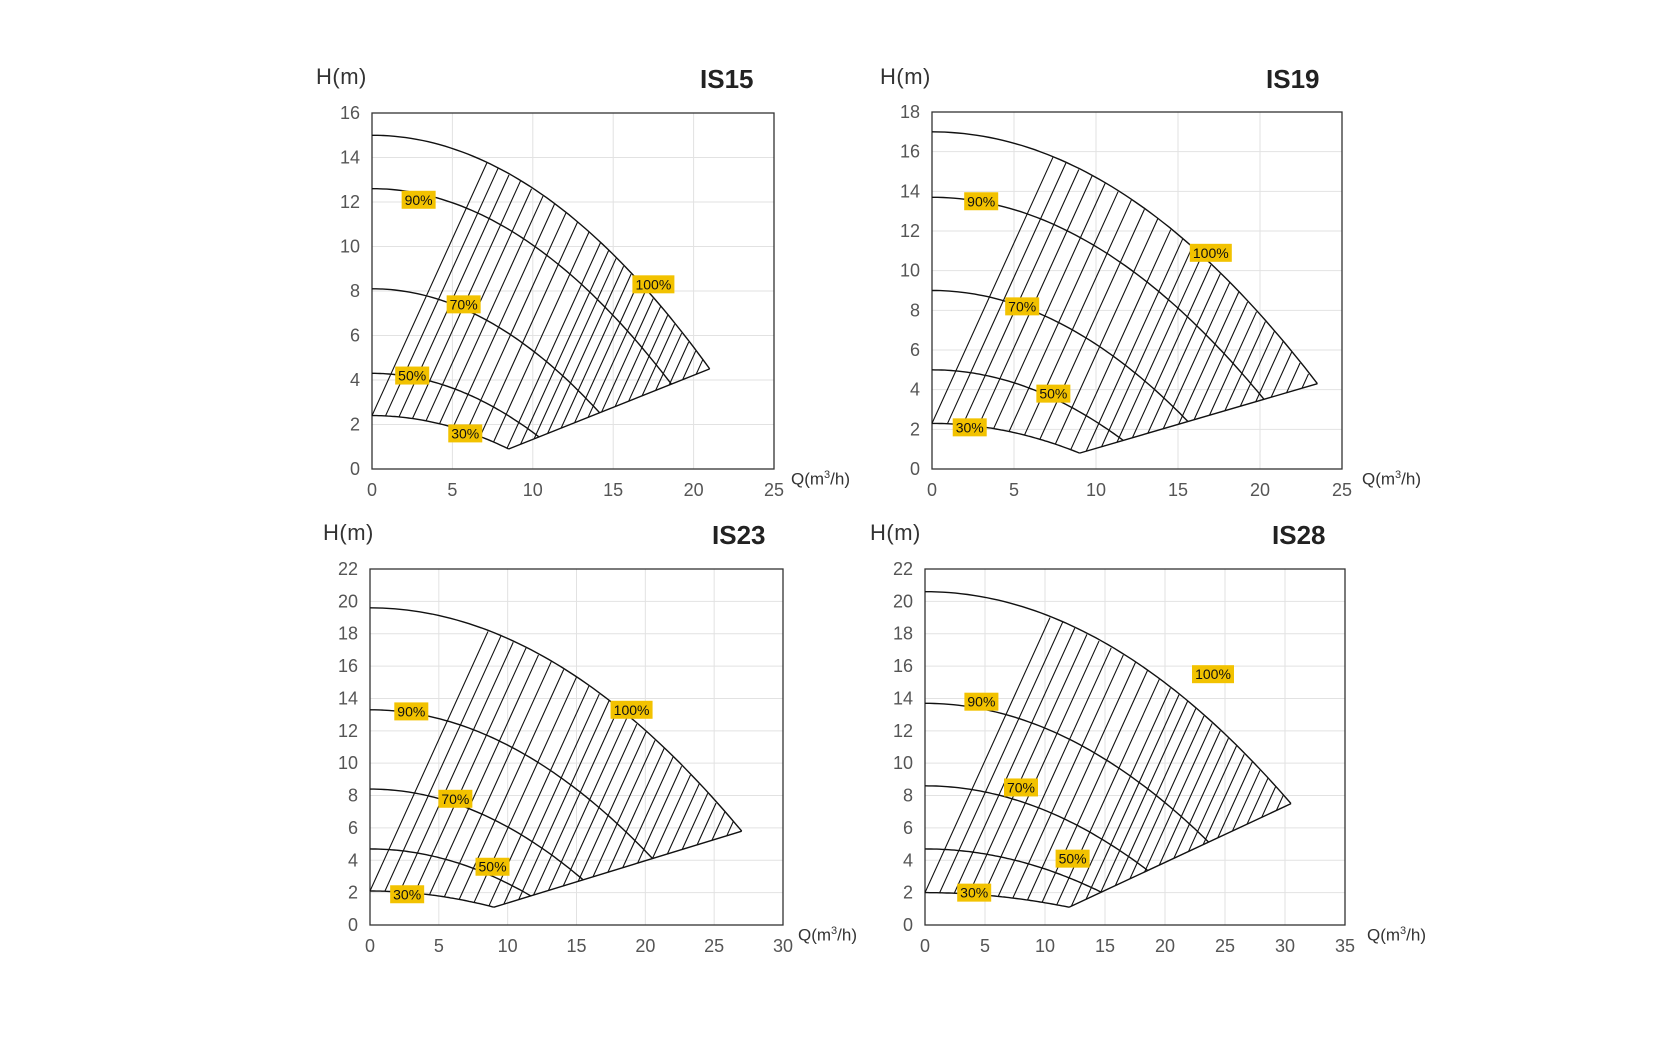 The height and width of the screenshot is (1059, 1680). Describe the element at coordinates (727, 79) in the screenshot. I see `chart-title: IS15` at that location.